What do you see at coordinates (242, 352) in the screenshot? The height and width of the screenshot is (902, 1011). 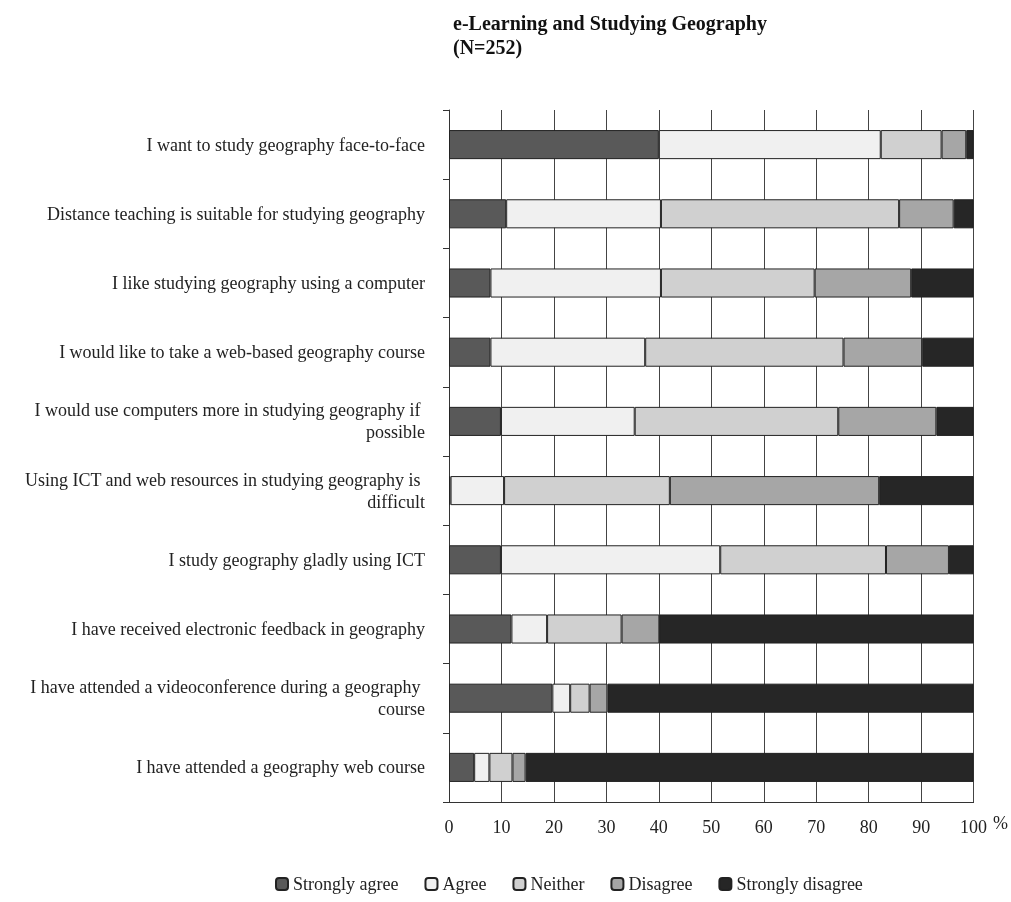 I see `y-tick-label: I would like to take a web-based geography course` at bounding box center [242, 352].